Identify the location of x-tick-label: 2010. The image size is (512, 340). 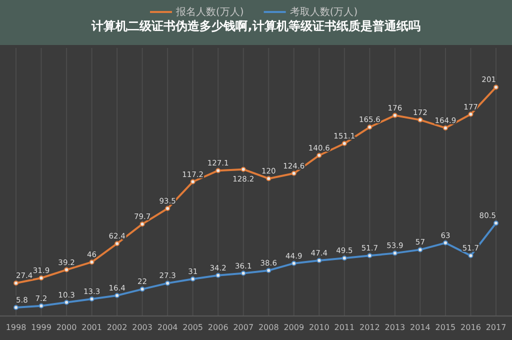
(319, 327).